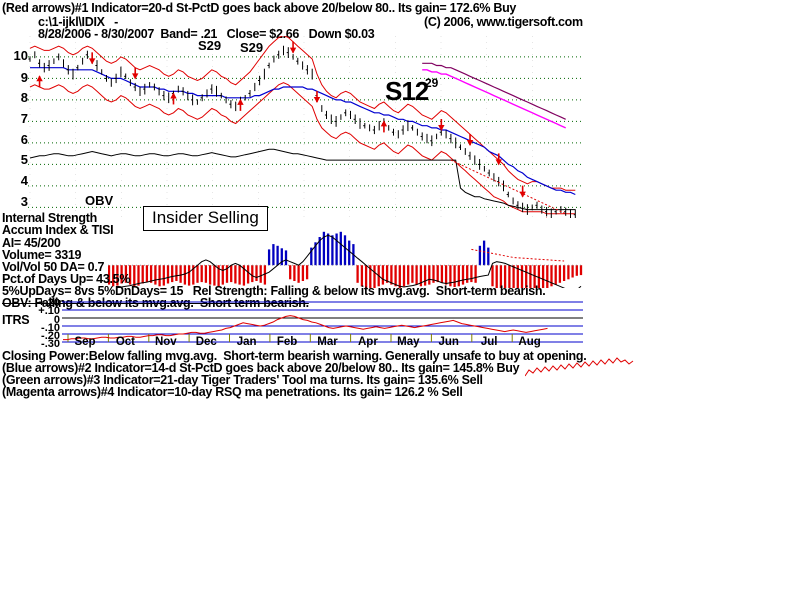 The height and width of the screenshot is (600, 800). What do you see at coordinates (24, 201) in the screenshot?
I see `price-y-label-3: 3` at bounding box center [24, 201].